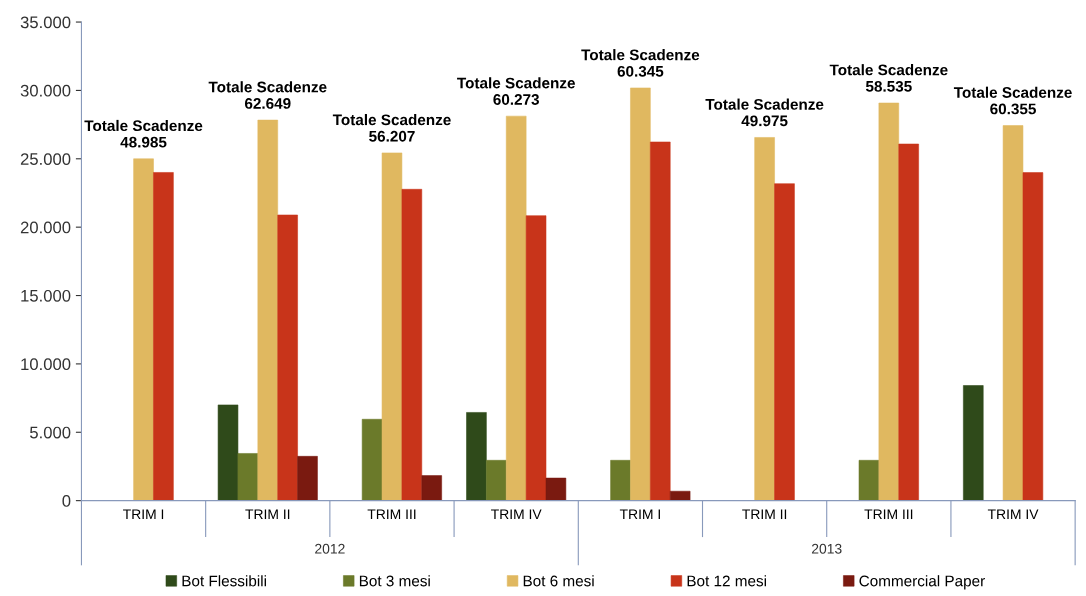 The width and height of the screenshot is (1086, 596). Describe the element at coordinates (66, 501) in the screenshot. I see `y-tick-label: 0` at that location.